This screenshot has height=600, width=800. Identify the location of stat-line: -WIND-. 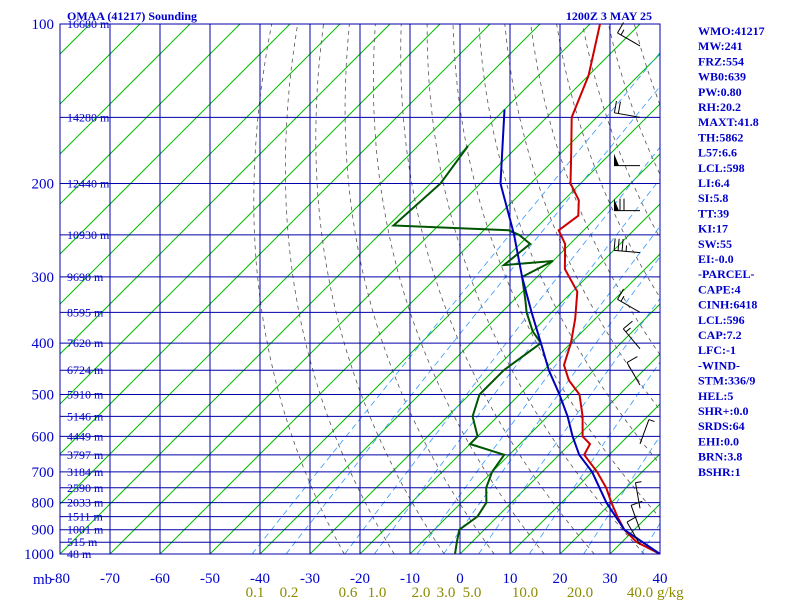
(719, 365).